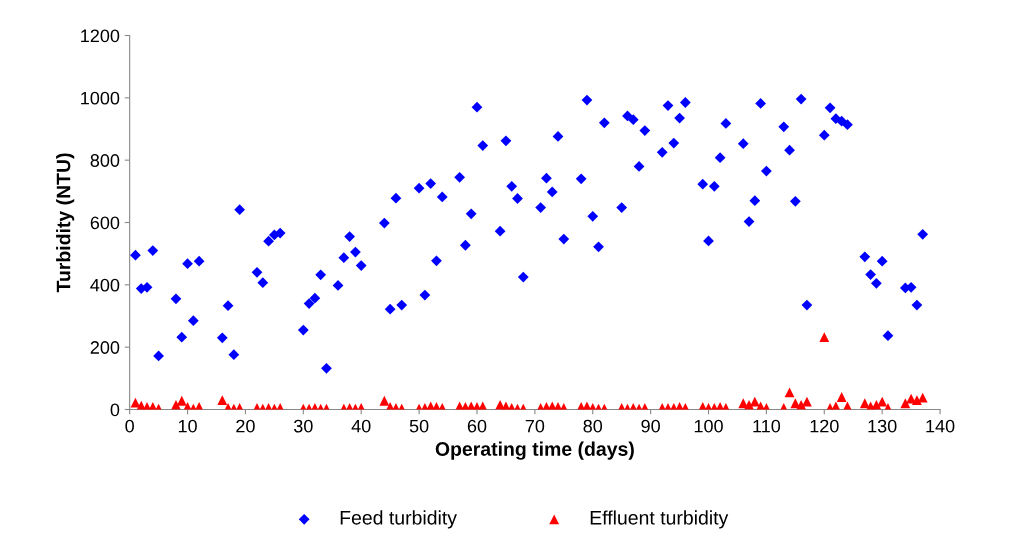 This screenshot has height=546, width=1013. What do you see at coordinates (419, 426) in the screenshot?
I see `x-tick-label: 50` at bounding box center [419, 426].